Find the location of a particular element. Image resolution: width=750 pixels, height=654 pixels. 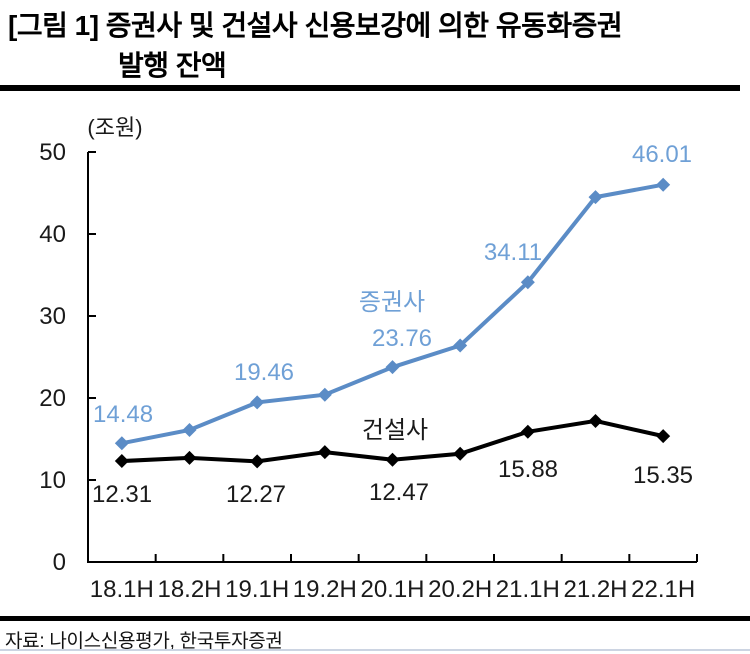

footer-divider-rule is located at coordinates (375, 618).